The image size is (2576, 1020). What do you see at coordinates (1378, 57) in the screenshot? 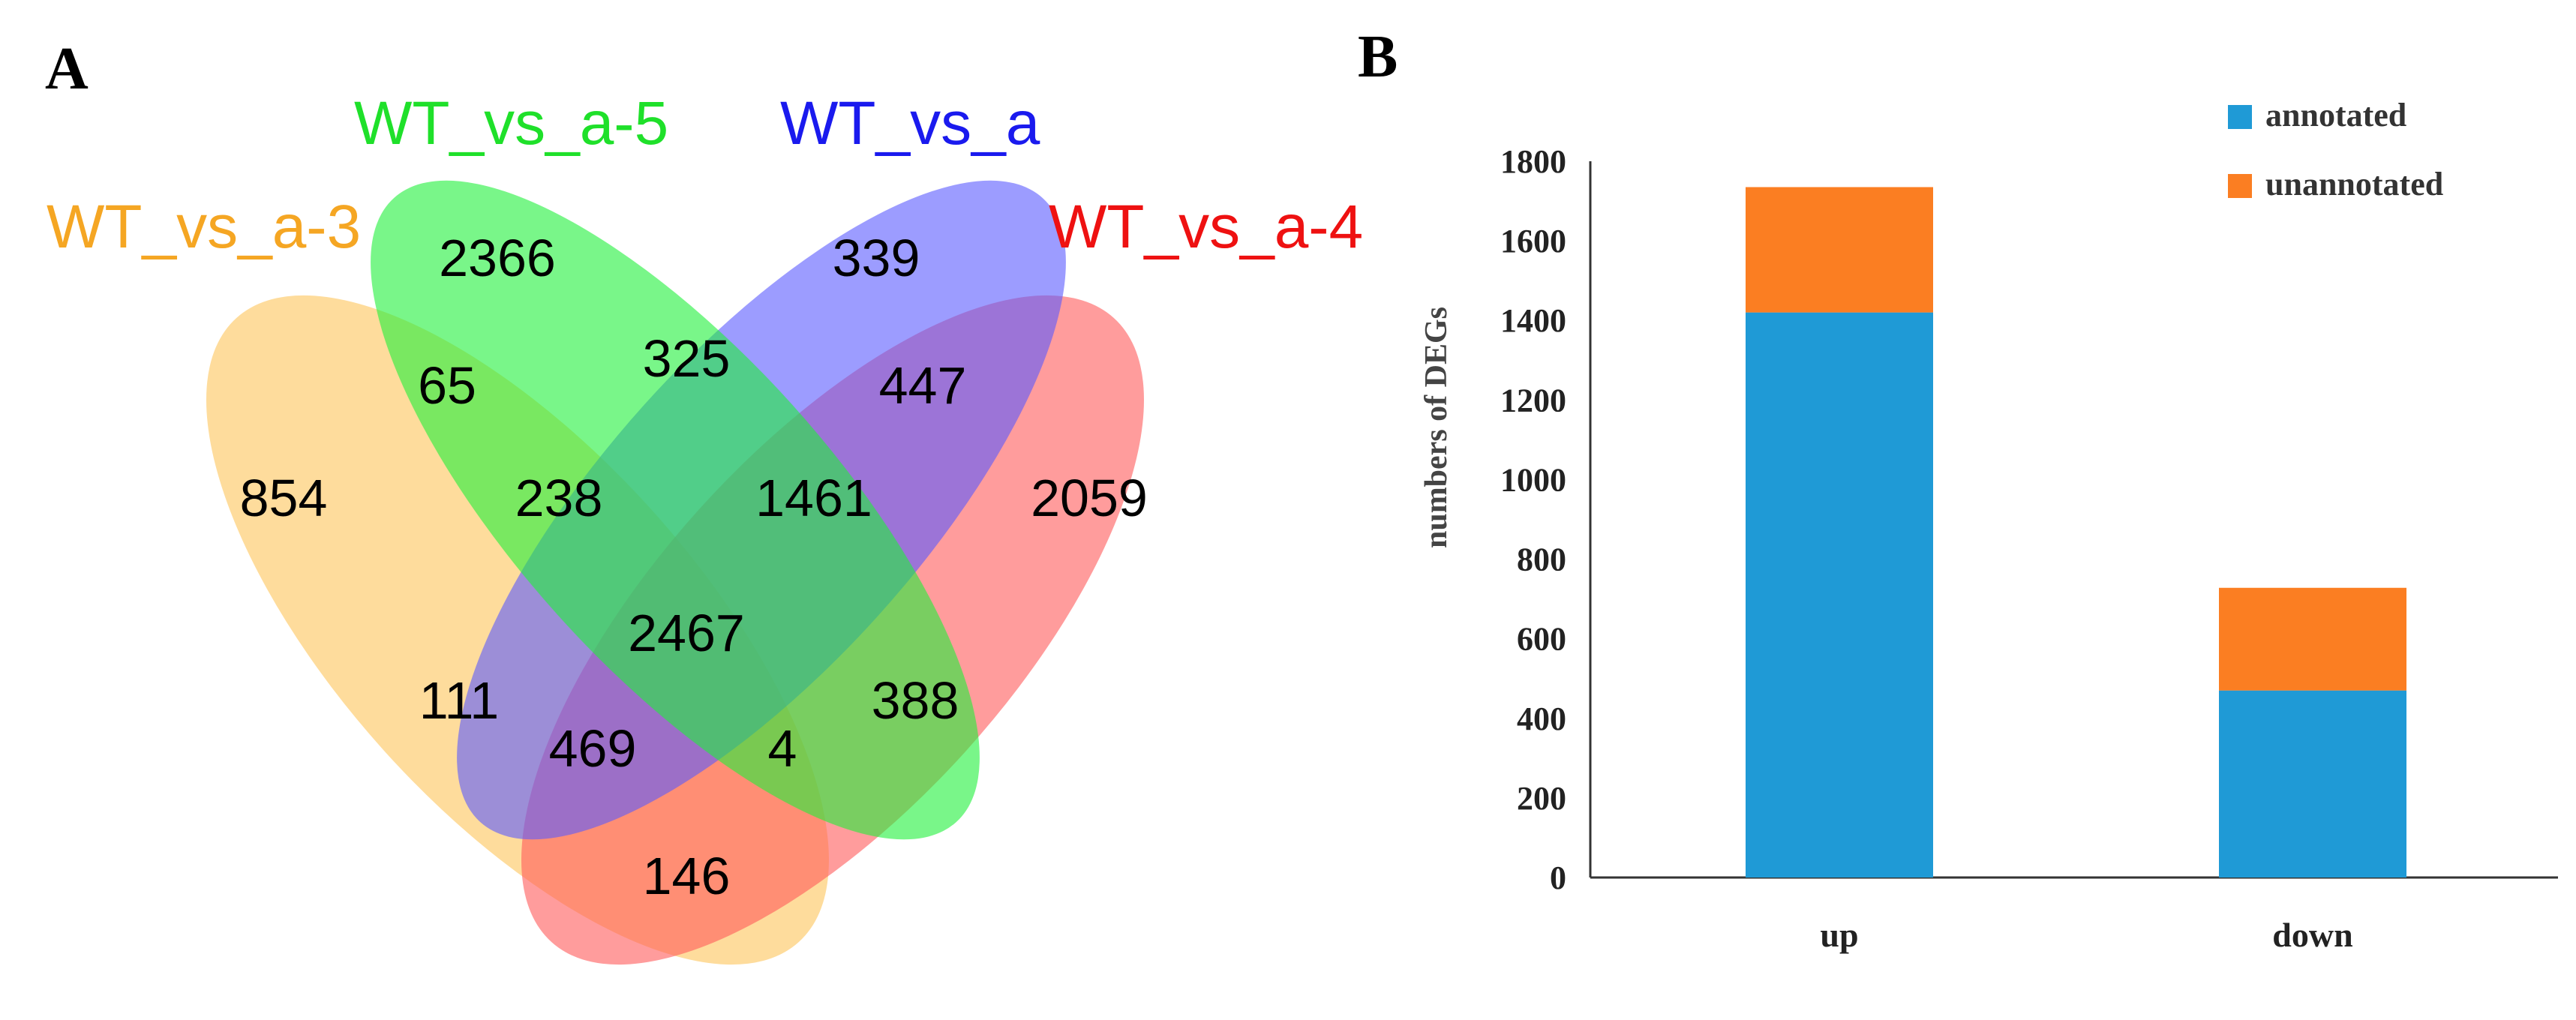
I see `panel-letter-b: B` at bounding box center [1378, 57].